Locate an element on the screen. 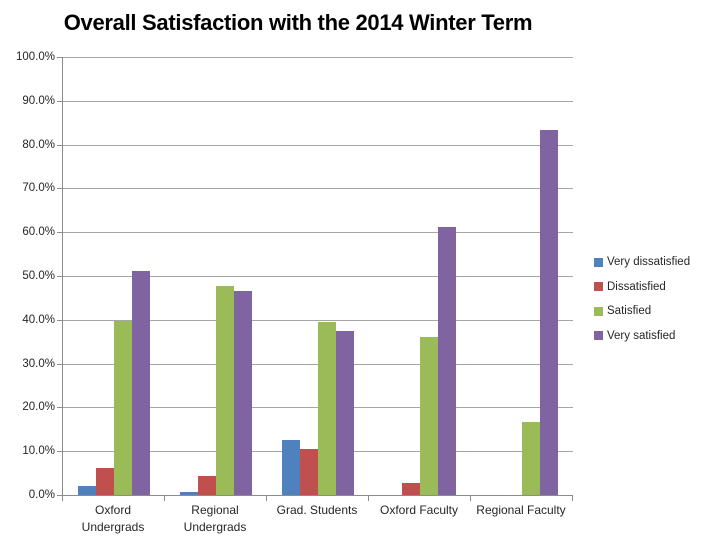 This screenshot has height=548, width=706. x-axis-category-label: Oxford Faculty is located at coordinates (419, 510).